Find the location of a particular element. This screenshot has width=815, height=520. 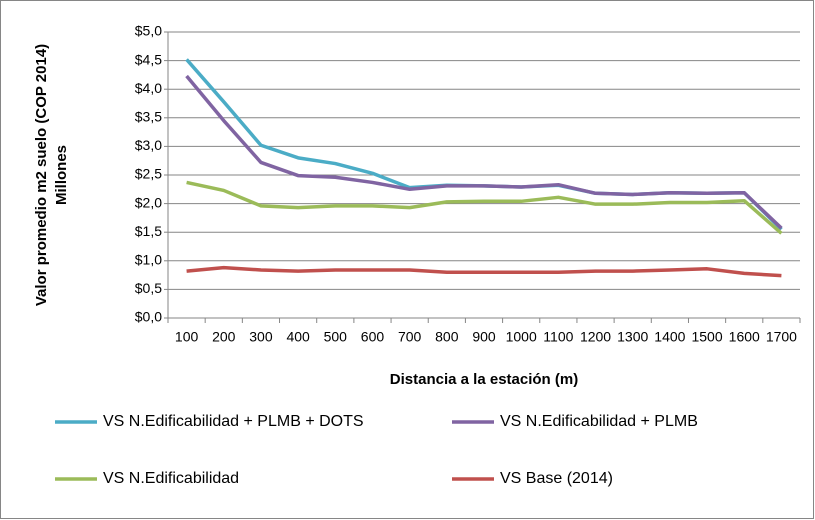

x-tick-label: 1500 is located at coordinates (706, 337).